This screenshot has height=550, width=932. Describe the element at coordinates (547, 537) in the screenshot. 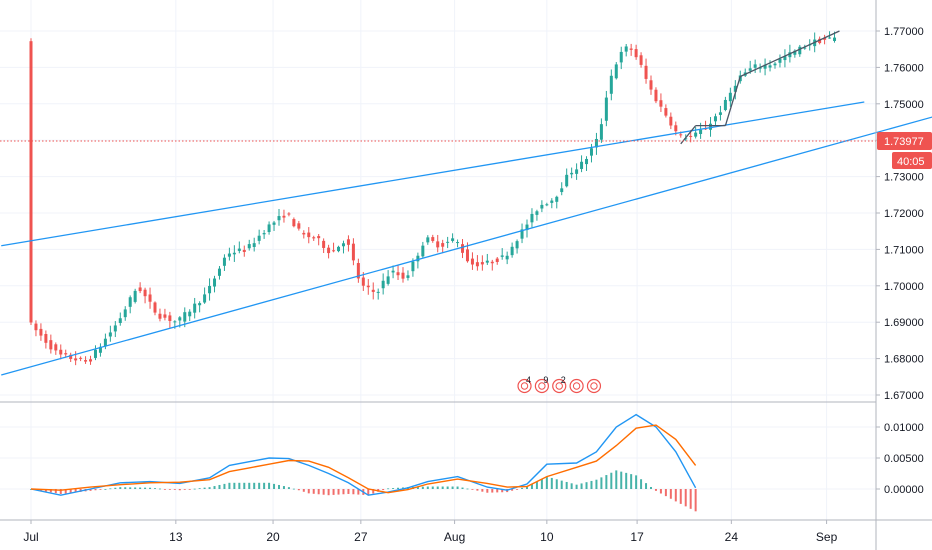

I see `date-tick-label: 10` at that location.